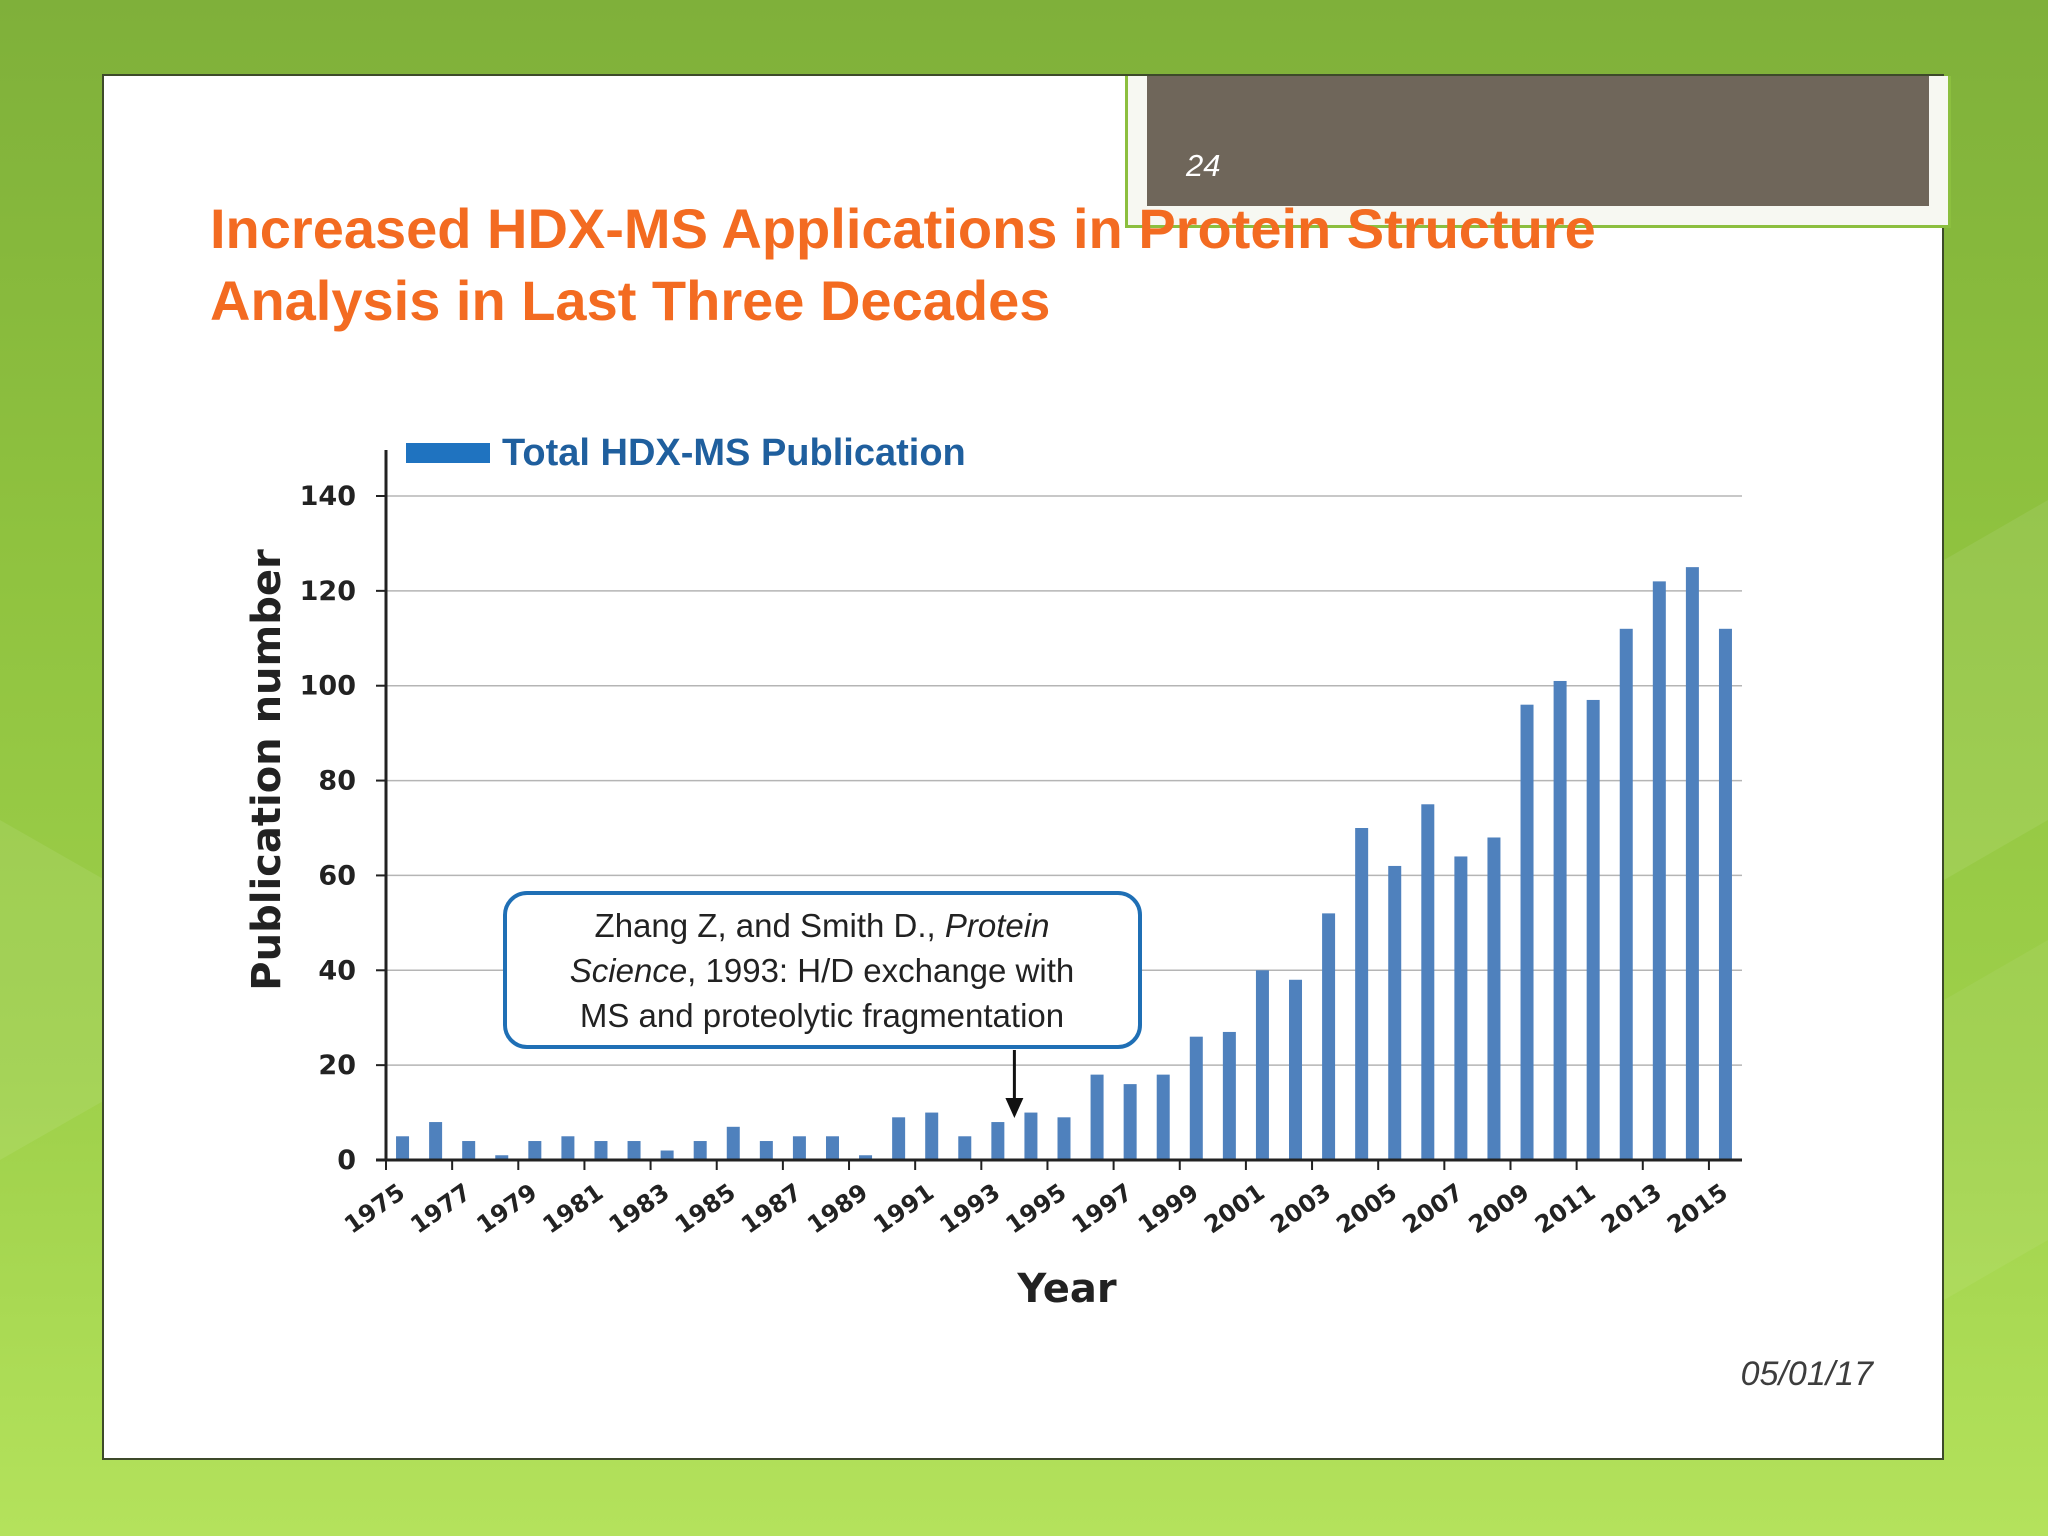 The height and width of the screenshot is (1536, 2048). I want to click on x-axis-title: Year, so click(1066, 1289).